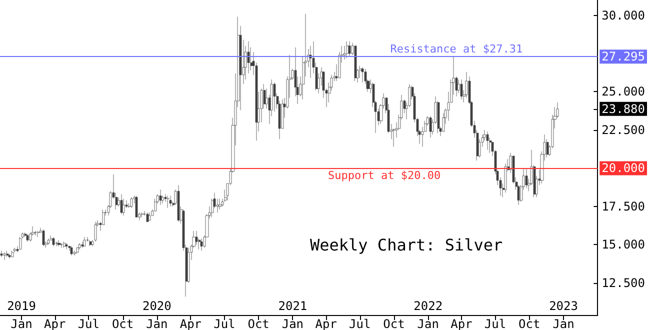 The height and width of the screenshot is (330, 650). Describe the element at coordinates (624, 91) in the screenshot. I see `y-tick-label: 25.000` at that location.